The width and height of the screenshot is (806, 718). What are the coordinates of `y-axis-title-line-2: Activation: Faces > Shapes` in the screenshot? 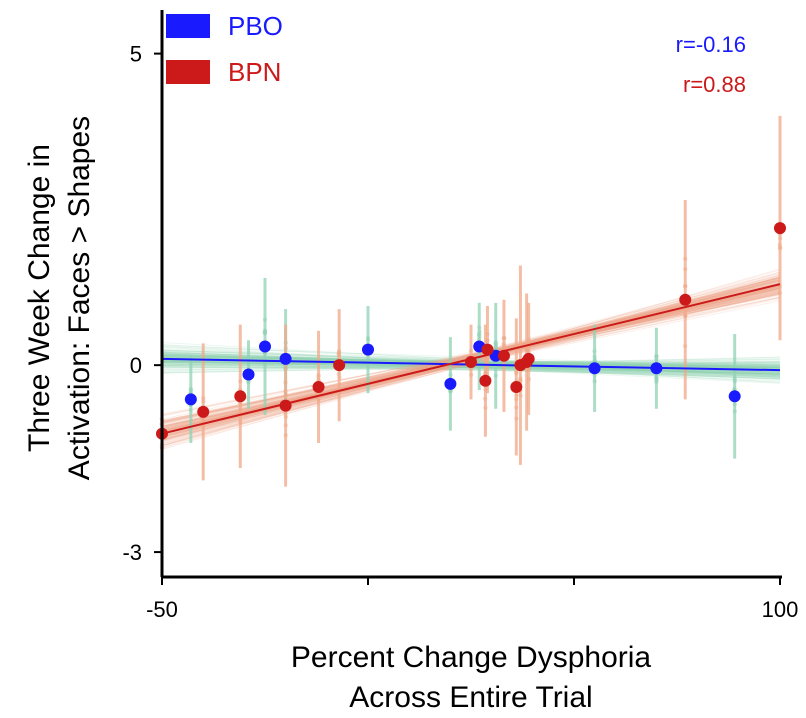 It's located at (79, 298).